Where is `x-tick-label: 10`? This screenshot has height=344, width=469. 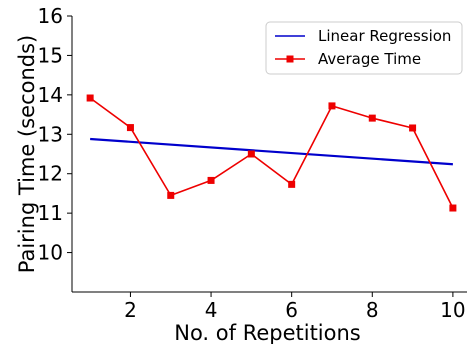
x-tick-label: 10 is located at coordinates (452, 310).